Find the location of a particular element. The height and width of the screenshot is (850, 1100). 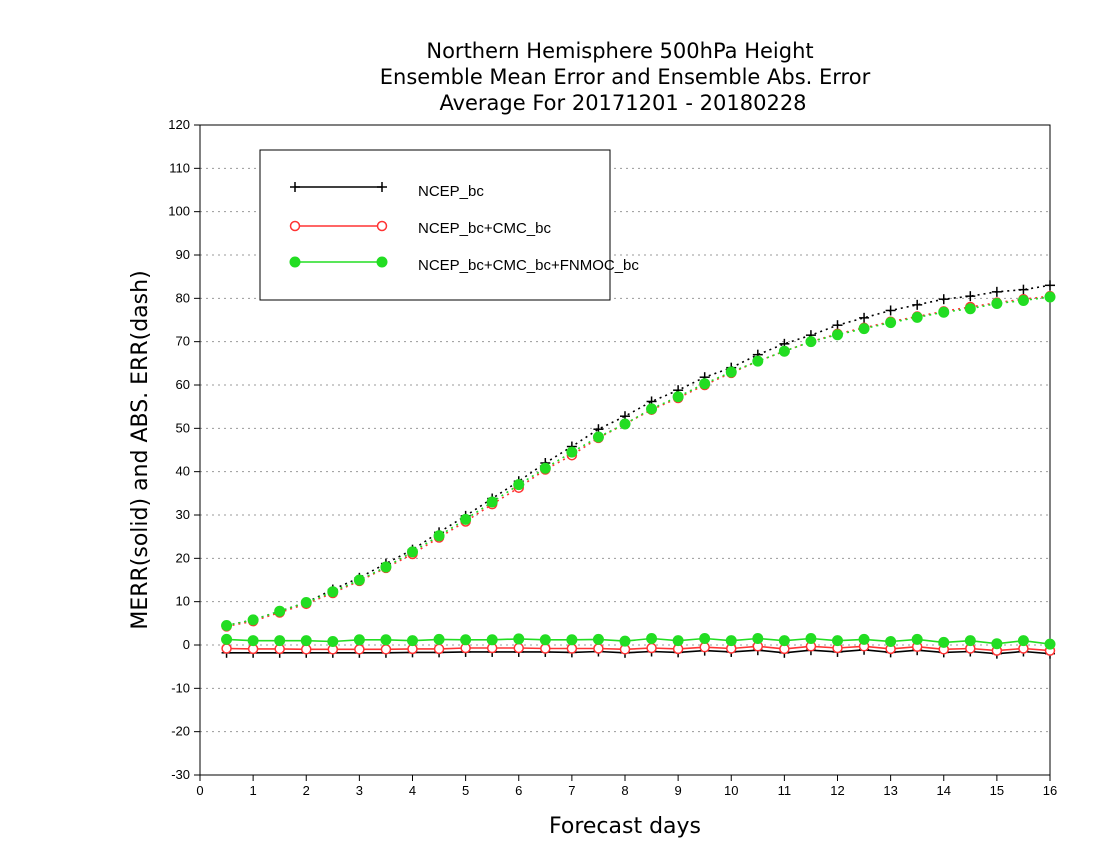

chart-title-line-1: Northern Hemisphere 500hPa Height is located at coordinates (619, 51).